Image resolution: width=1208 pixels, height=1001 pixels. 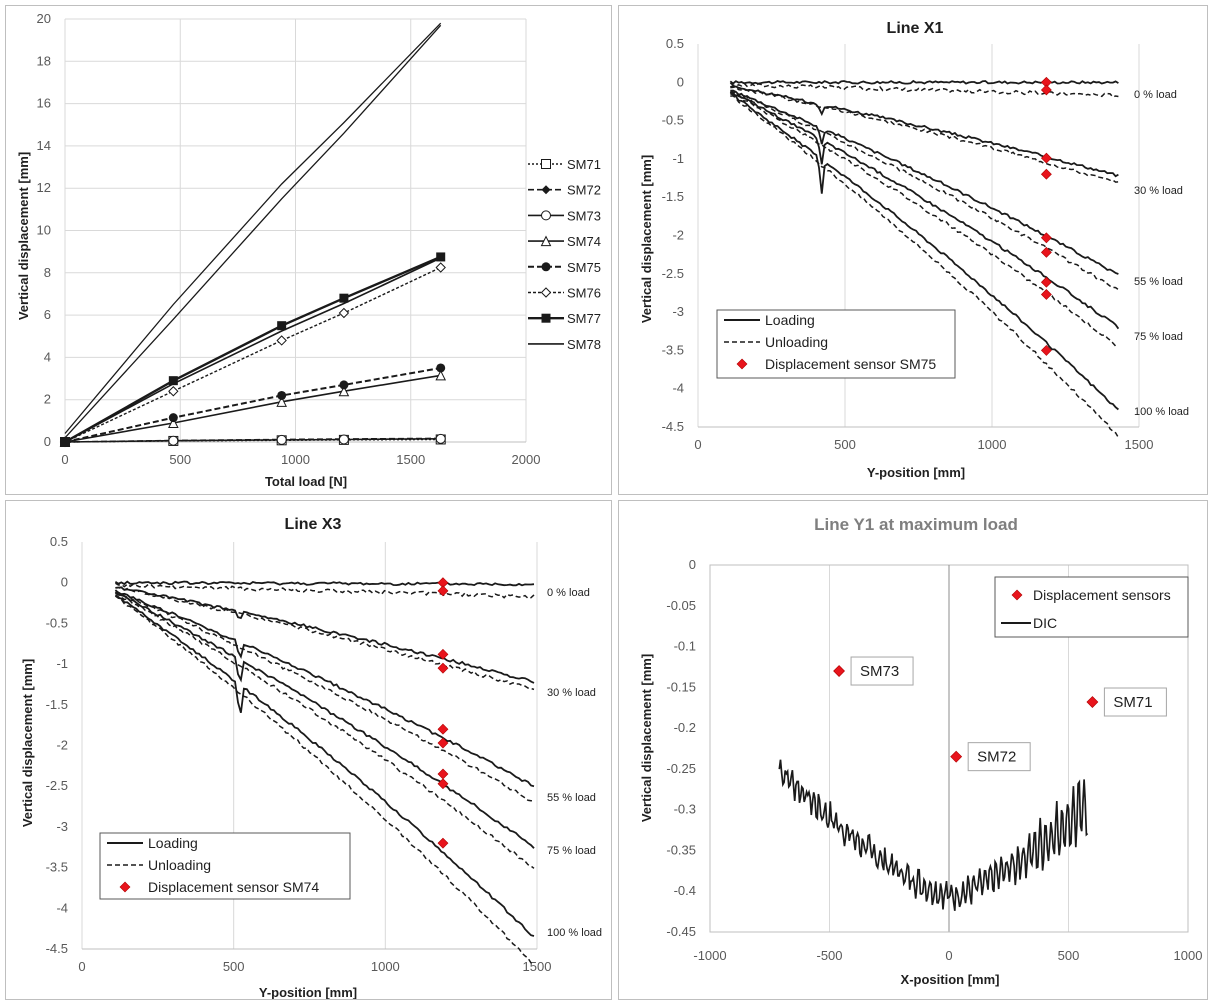 I want to click on legend-label: SM72, so click(x=584, y=190).